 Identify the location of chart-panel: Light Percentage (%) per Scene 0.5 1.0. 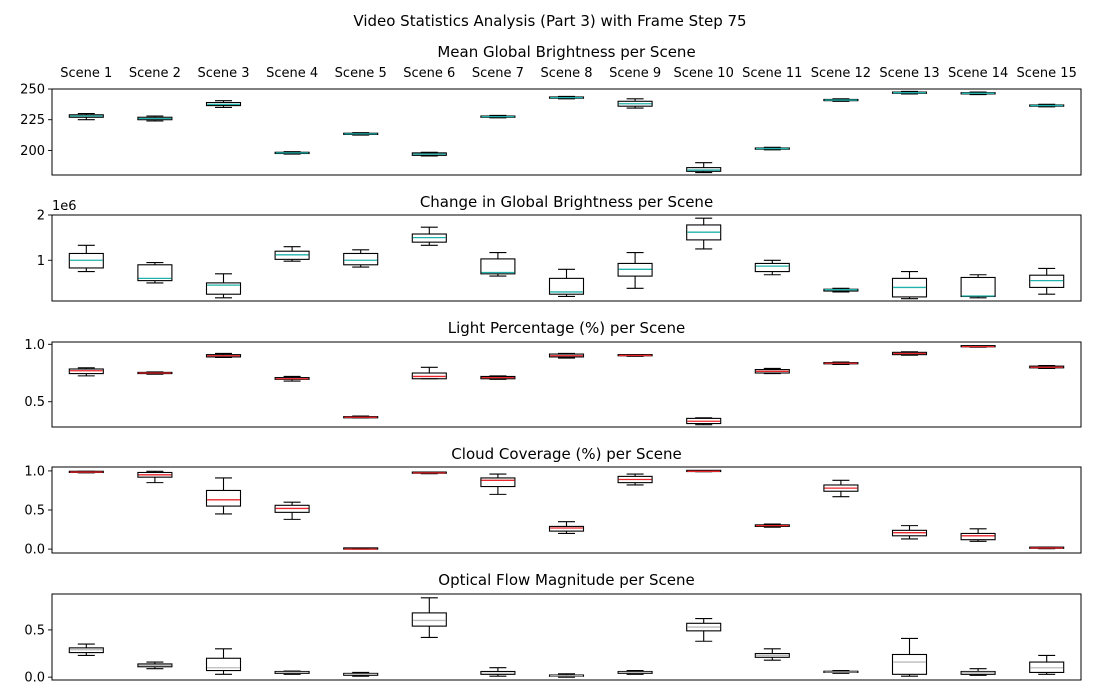
(553, 373).